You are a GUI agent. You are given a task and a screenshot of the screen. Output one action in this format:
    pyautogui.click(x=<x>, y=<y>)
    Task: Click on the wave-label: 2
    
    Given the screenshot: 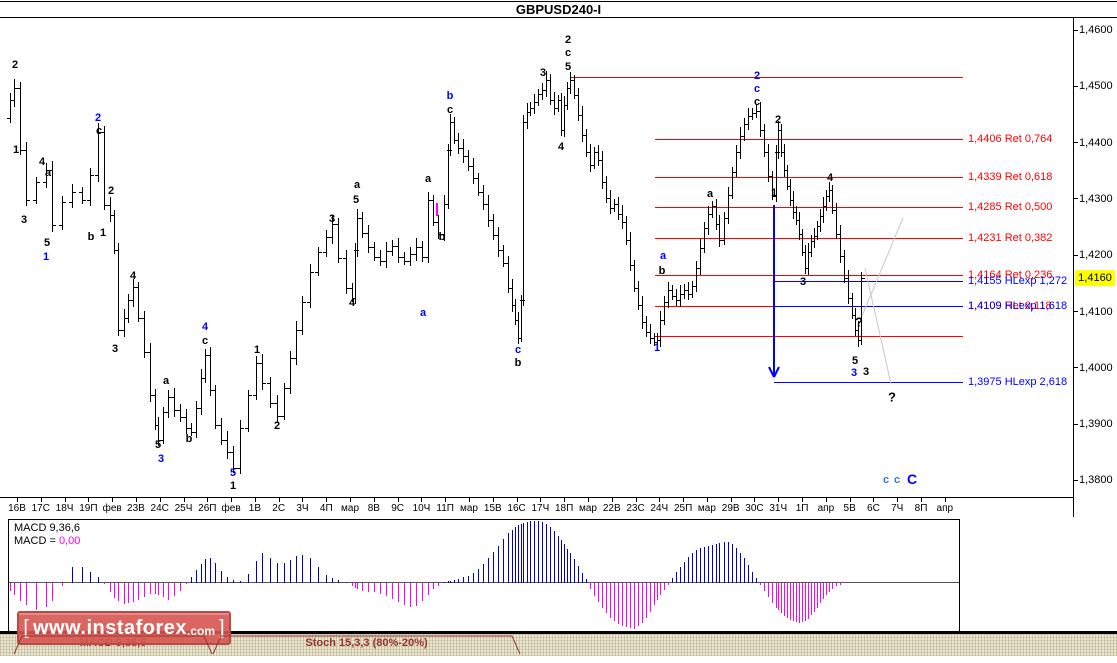 What is the action you would take?
    pyautogui.click(x=98, y=118)
    